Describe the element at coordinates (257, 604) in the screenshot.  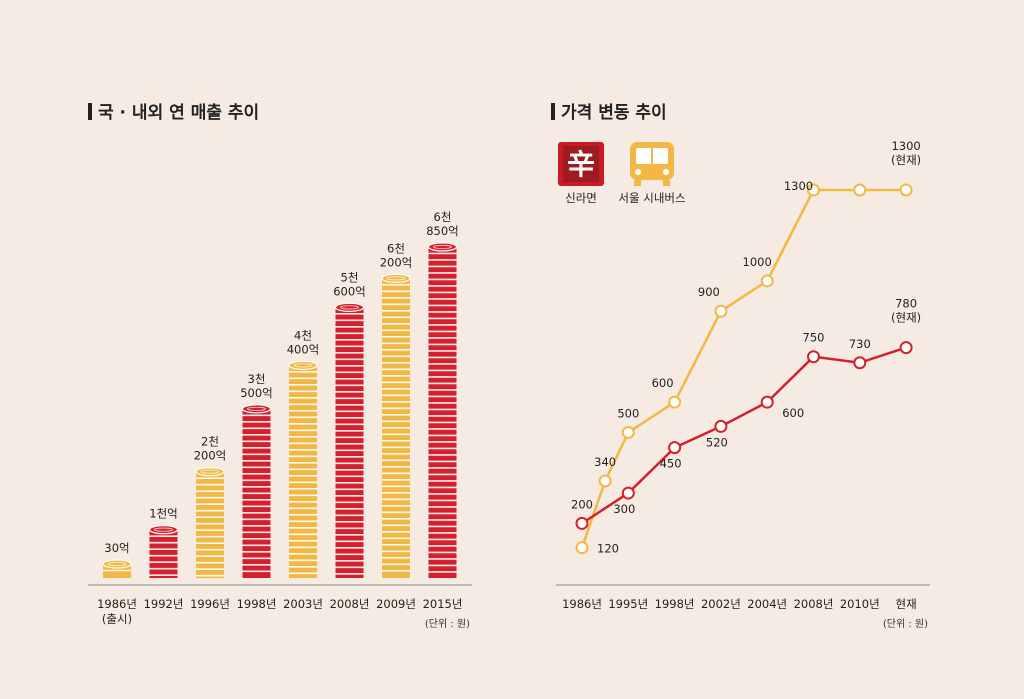
I see `bar-category-label: 1998년` at that location.